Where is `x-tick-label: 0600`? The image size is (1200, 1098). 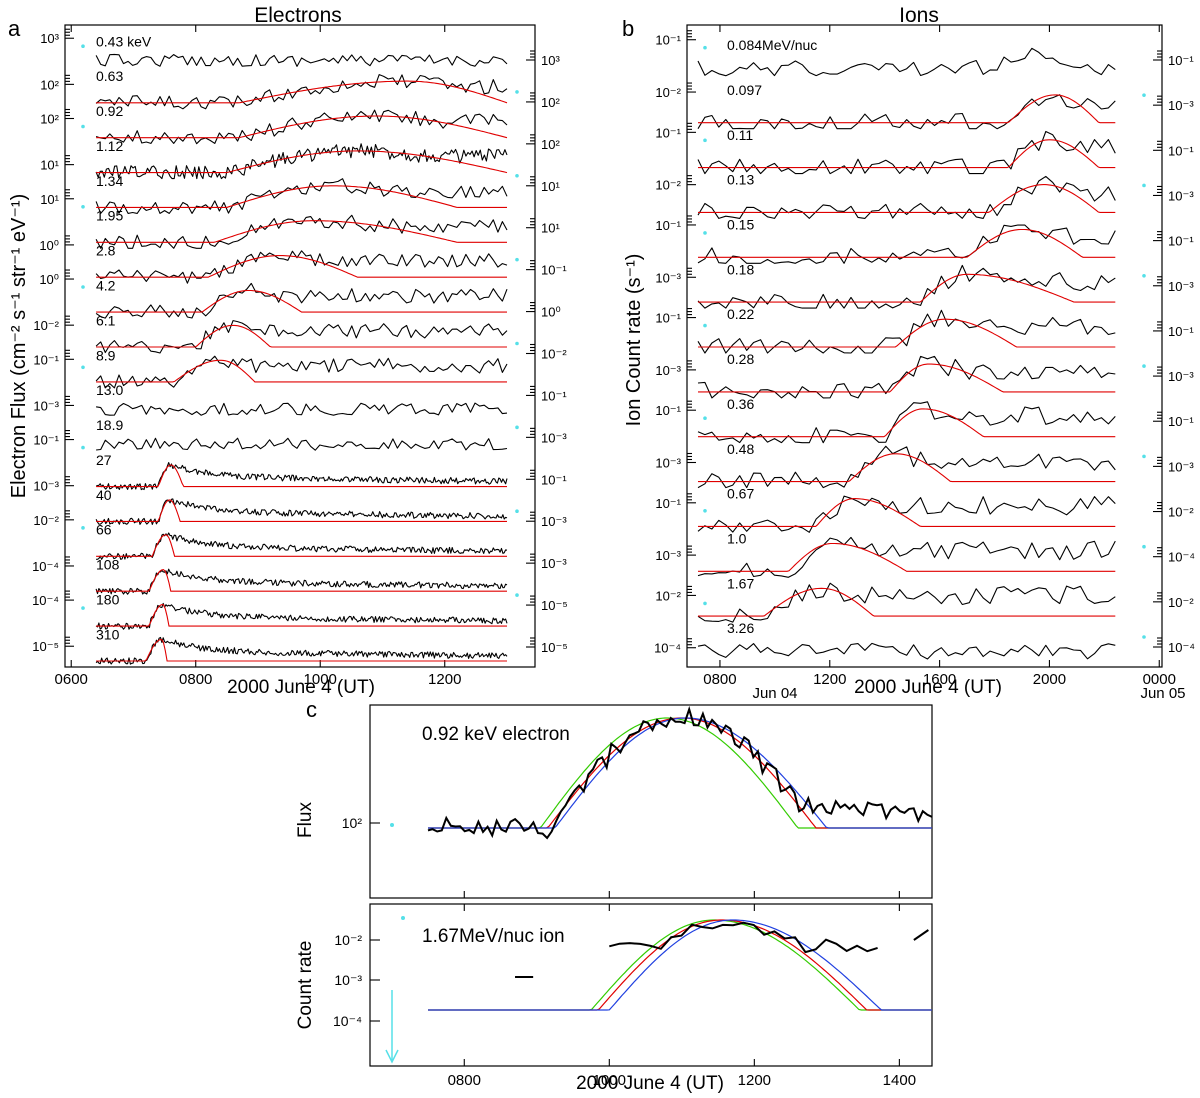 x-tick-label: 0600 is located at coordinates (71, 679).